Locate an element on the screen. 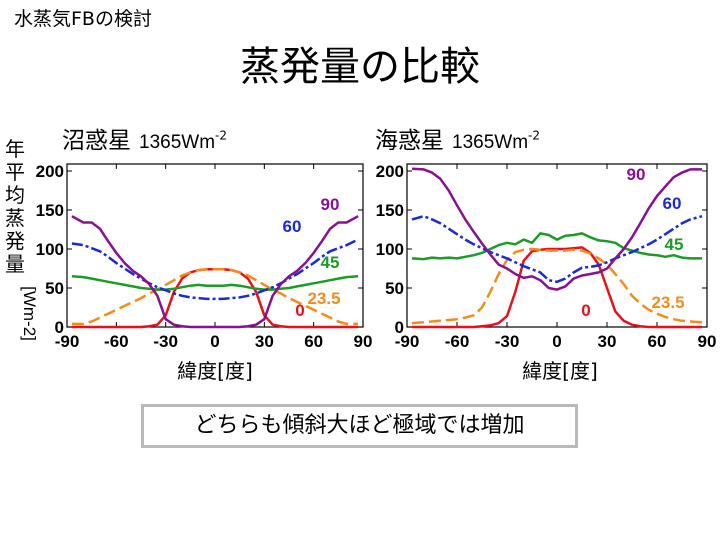  chart-1-title: 沼惑星 1365Wm-2 is located at coordinates (144, 138).